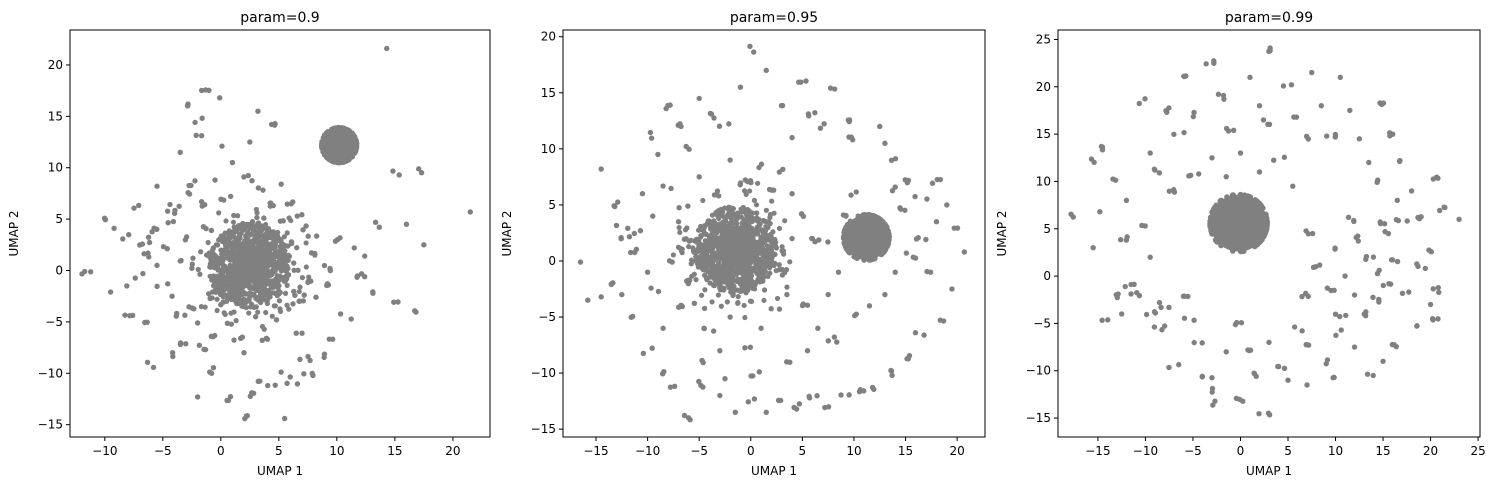  Describe the element at coordinates (1335, 451) in the screenshot. I see `x-tick-label: 10` at that location.